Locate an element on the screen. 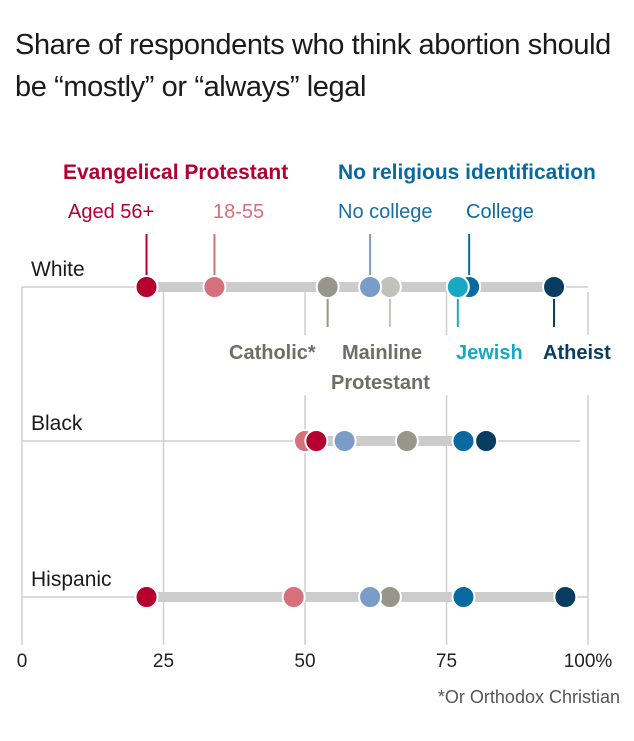  x-tick-label: 0 is located at coordinates (22, 661).